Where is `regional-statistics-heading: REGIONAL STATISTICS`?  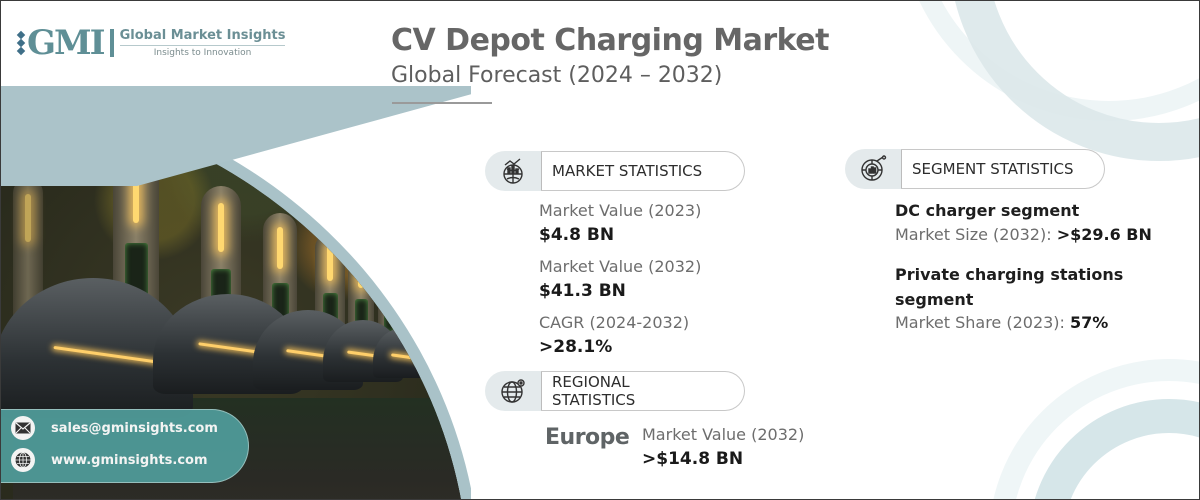 regional-statistics-heading: REGIONAL STATISTICS is located at coordinates (643, 391).